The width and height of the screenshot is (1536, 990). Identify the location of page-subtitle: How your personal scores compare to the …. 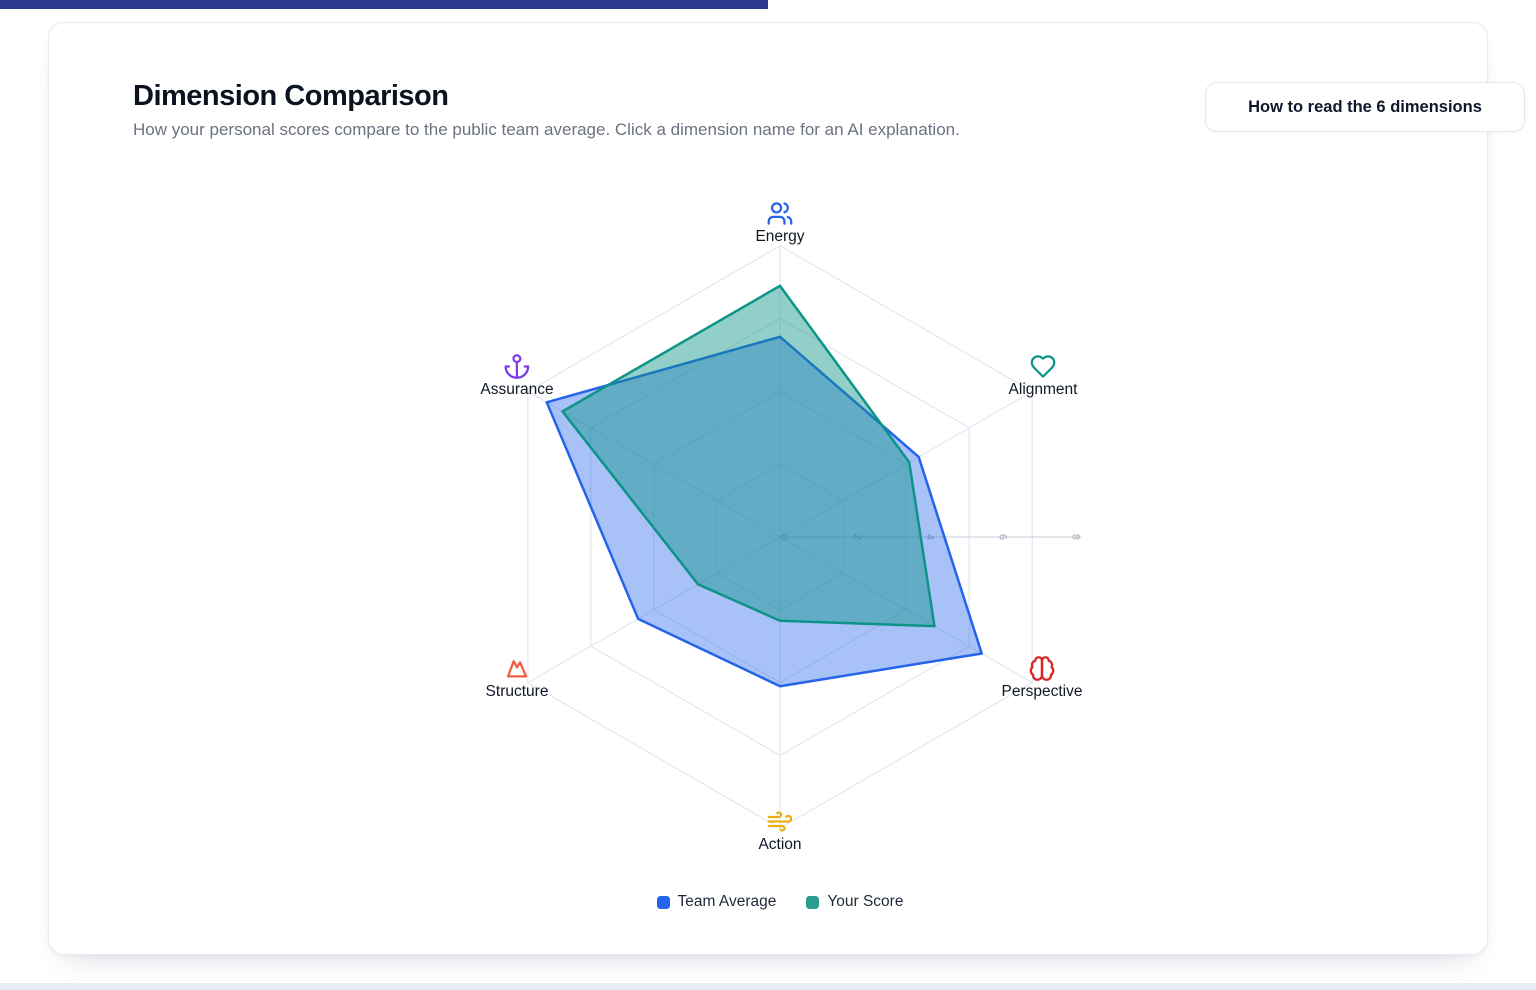
(546, 129).